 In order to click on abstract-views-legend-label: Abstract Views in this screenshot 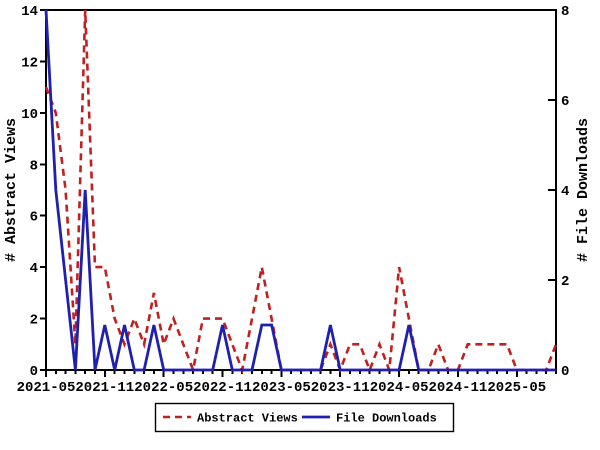, I will do `click(247, 419)`.